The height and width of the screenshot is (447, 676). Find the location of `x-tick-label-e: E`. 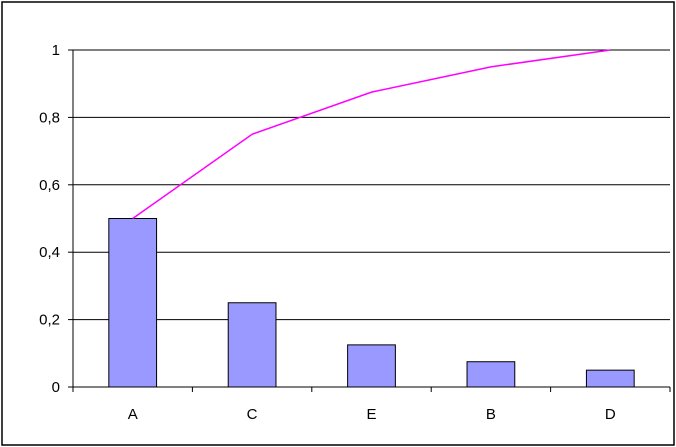

x-tick-label-e: E is located at coordinates (371, 414).